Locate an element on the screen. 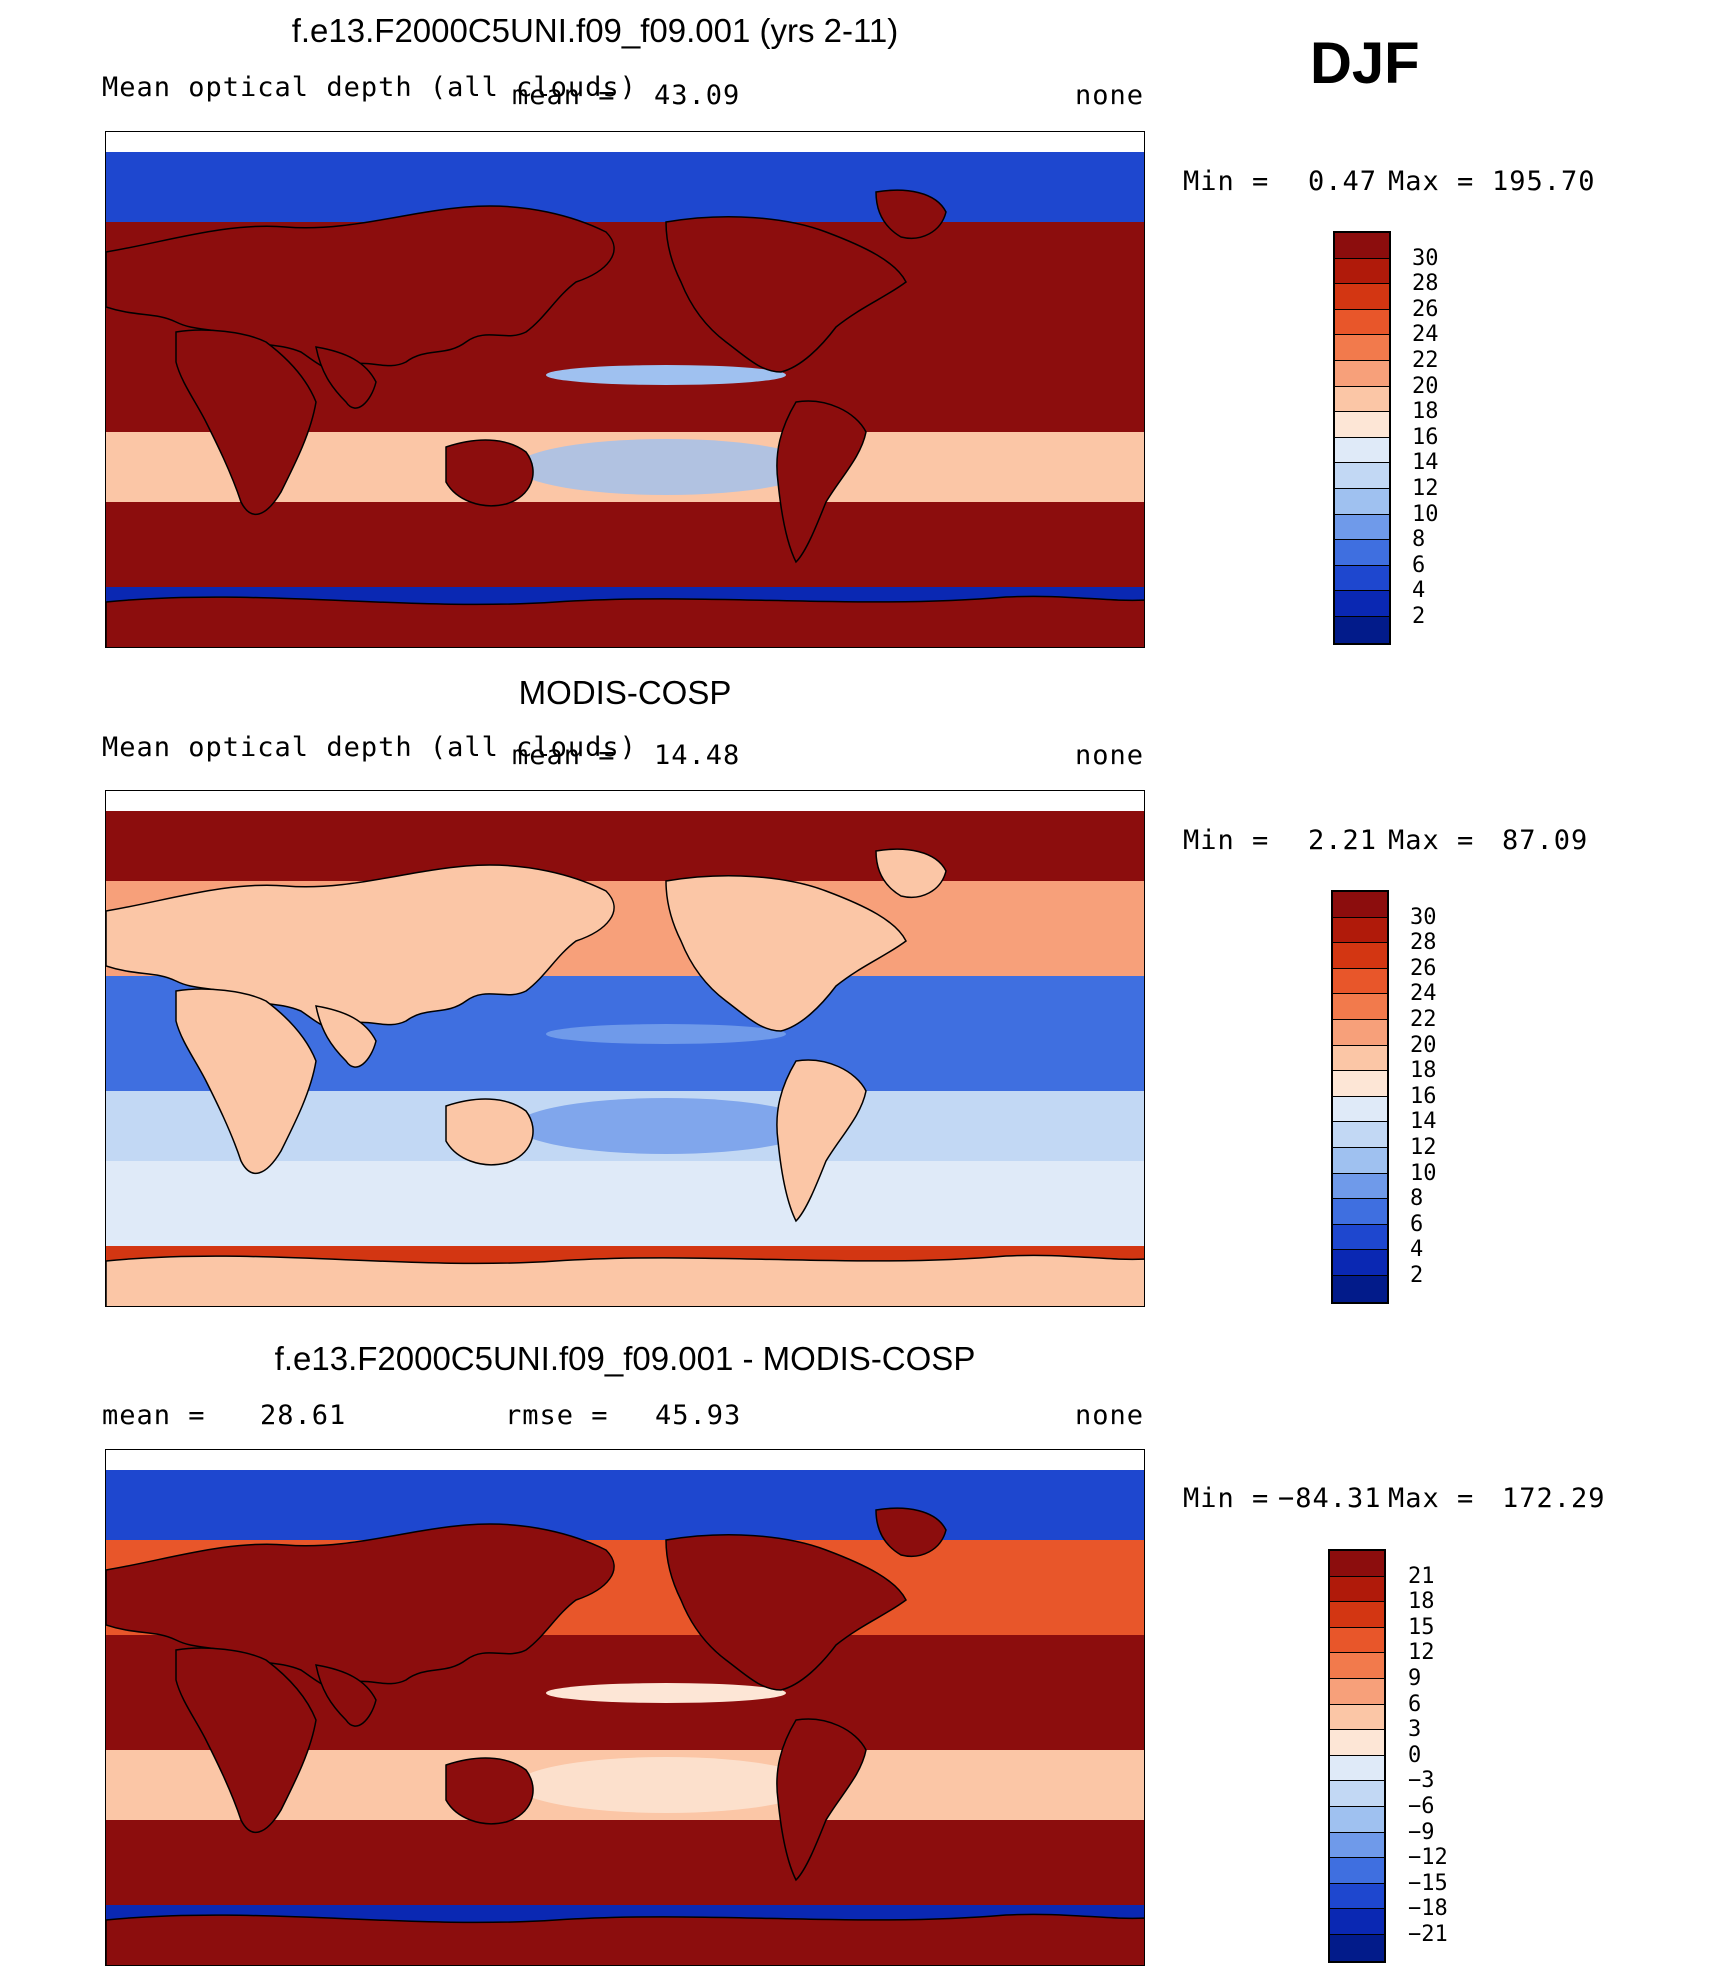 This screenshot has height=1974, width=1710. season-label: DJF is located at coordinates (1365, 63).